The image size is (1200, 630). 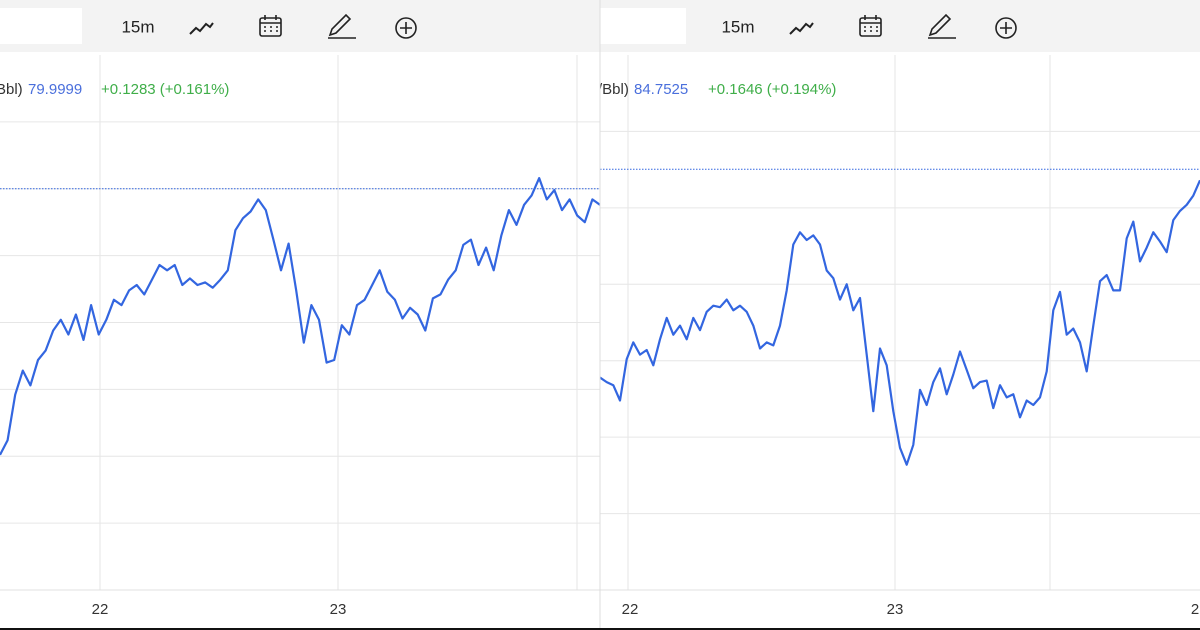 What do you see at coordinates (11, 89) in the screenshot?
I see `legend-symbol: Bbl)` at bounding box center [11, 89].